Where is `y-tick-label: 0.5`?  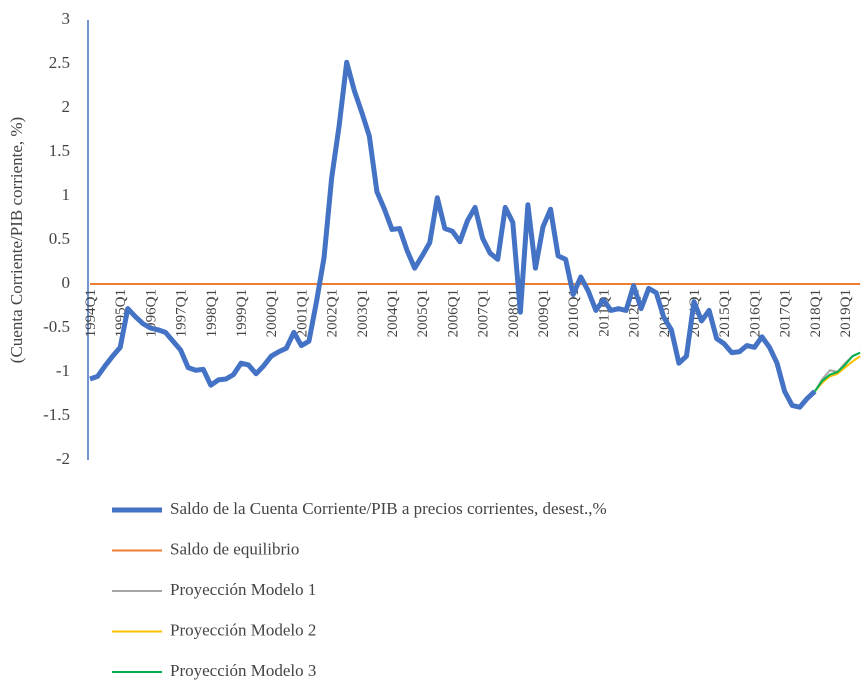 y-tick-label: 0.5 is located at coordinates (59, 238).